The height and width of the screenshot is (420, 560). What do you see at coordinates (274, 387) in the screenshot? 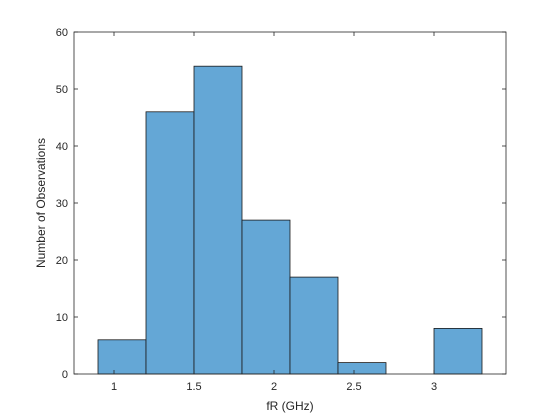
I see `x-tick-label: 2` at bounding box center [274, 387].